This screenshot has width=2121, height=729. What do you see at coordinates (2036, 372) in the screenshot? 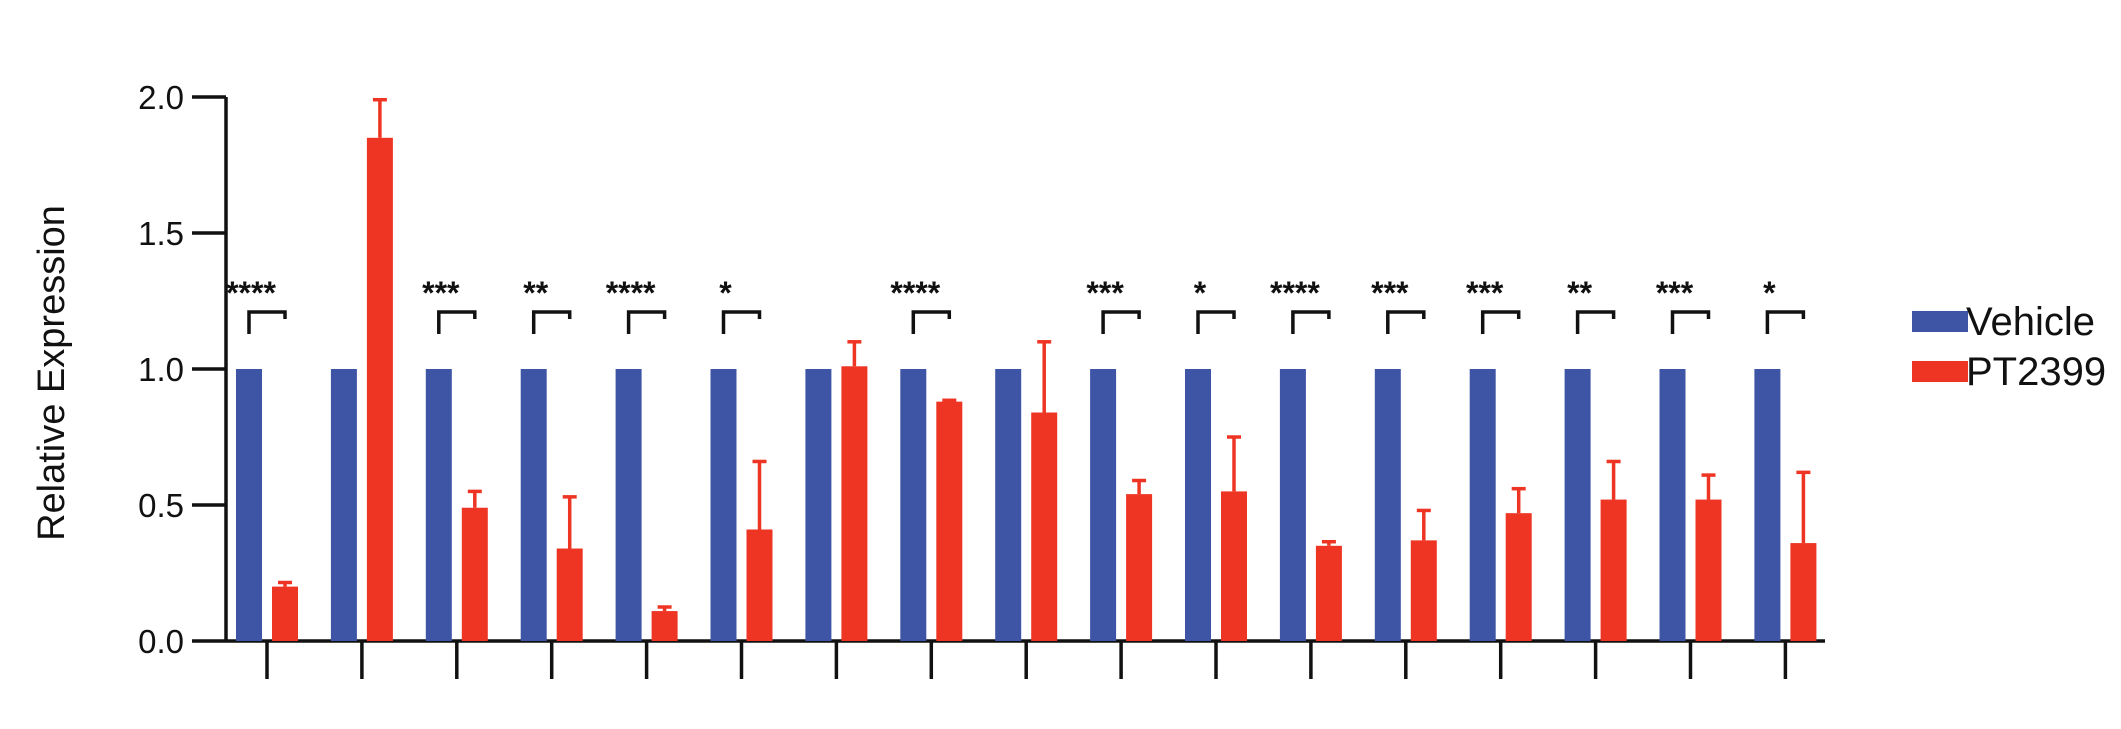
I see `legend-label-pt2399: PT2399` at bounding box center [2036, 372].